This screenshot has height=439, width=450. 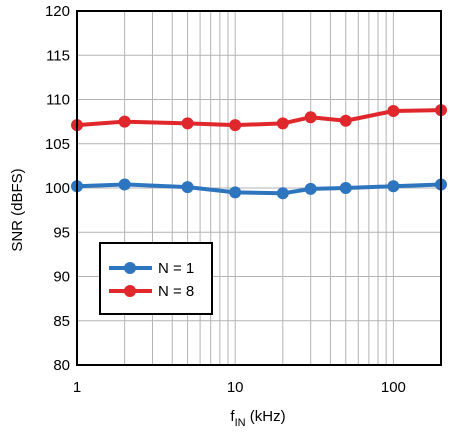 I want to click on x-axis-label-subscript: IN, so click(x=240, y=423).